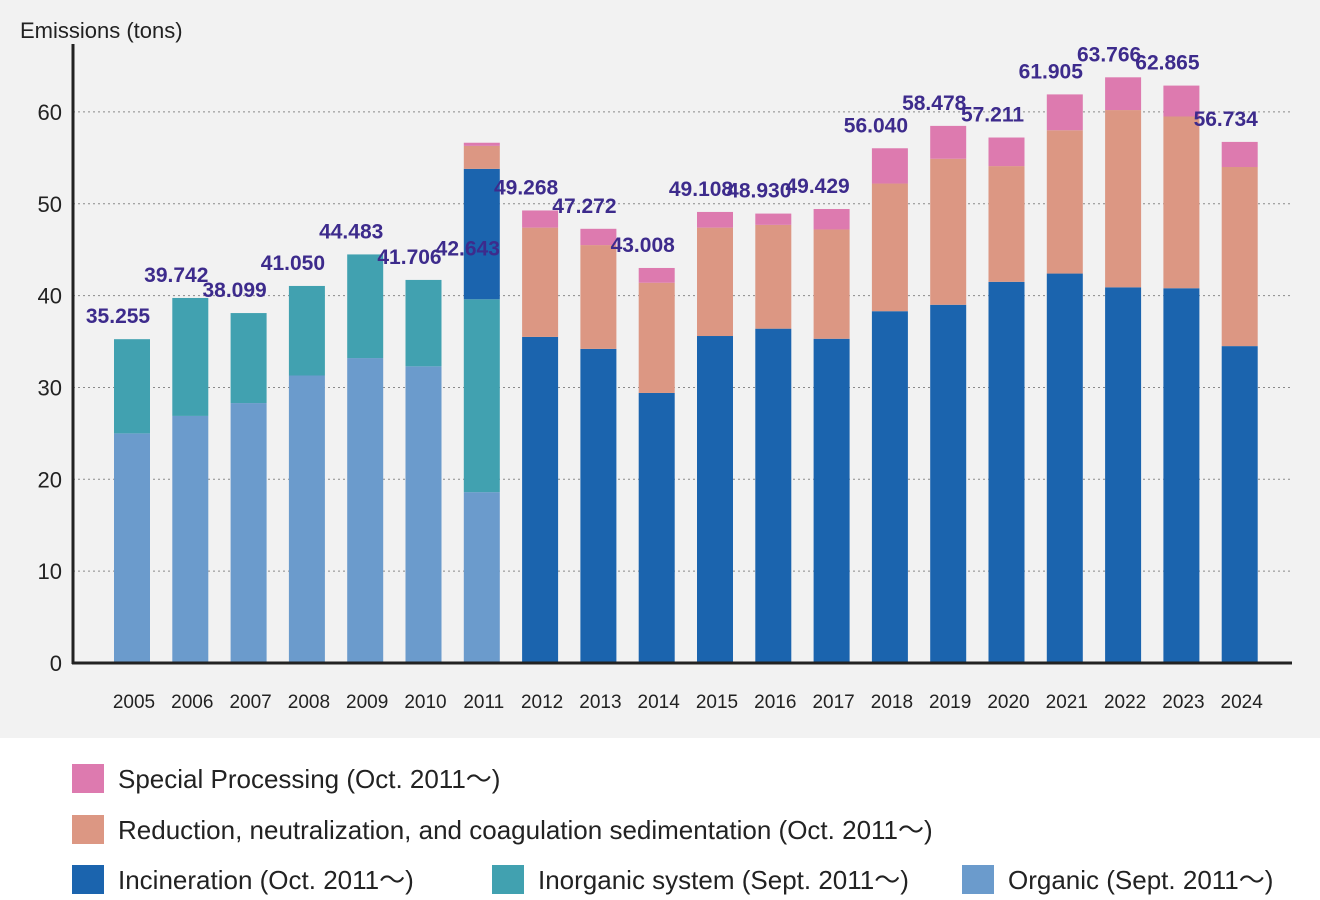  Describe the element at coordinates (715, 499) in the screenshot. I see `bar-2015-incineration` at that location.